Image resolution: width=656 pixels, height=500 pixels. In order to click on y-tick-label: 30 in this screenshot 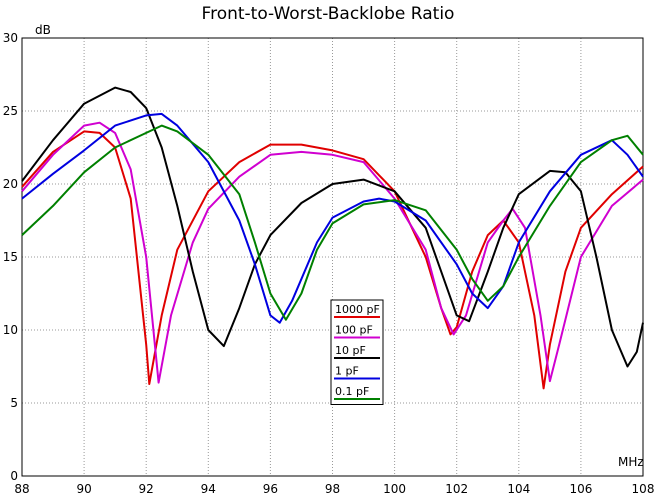, I will do `click(10, 38)`.